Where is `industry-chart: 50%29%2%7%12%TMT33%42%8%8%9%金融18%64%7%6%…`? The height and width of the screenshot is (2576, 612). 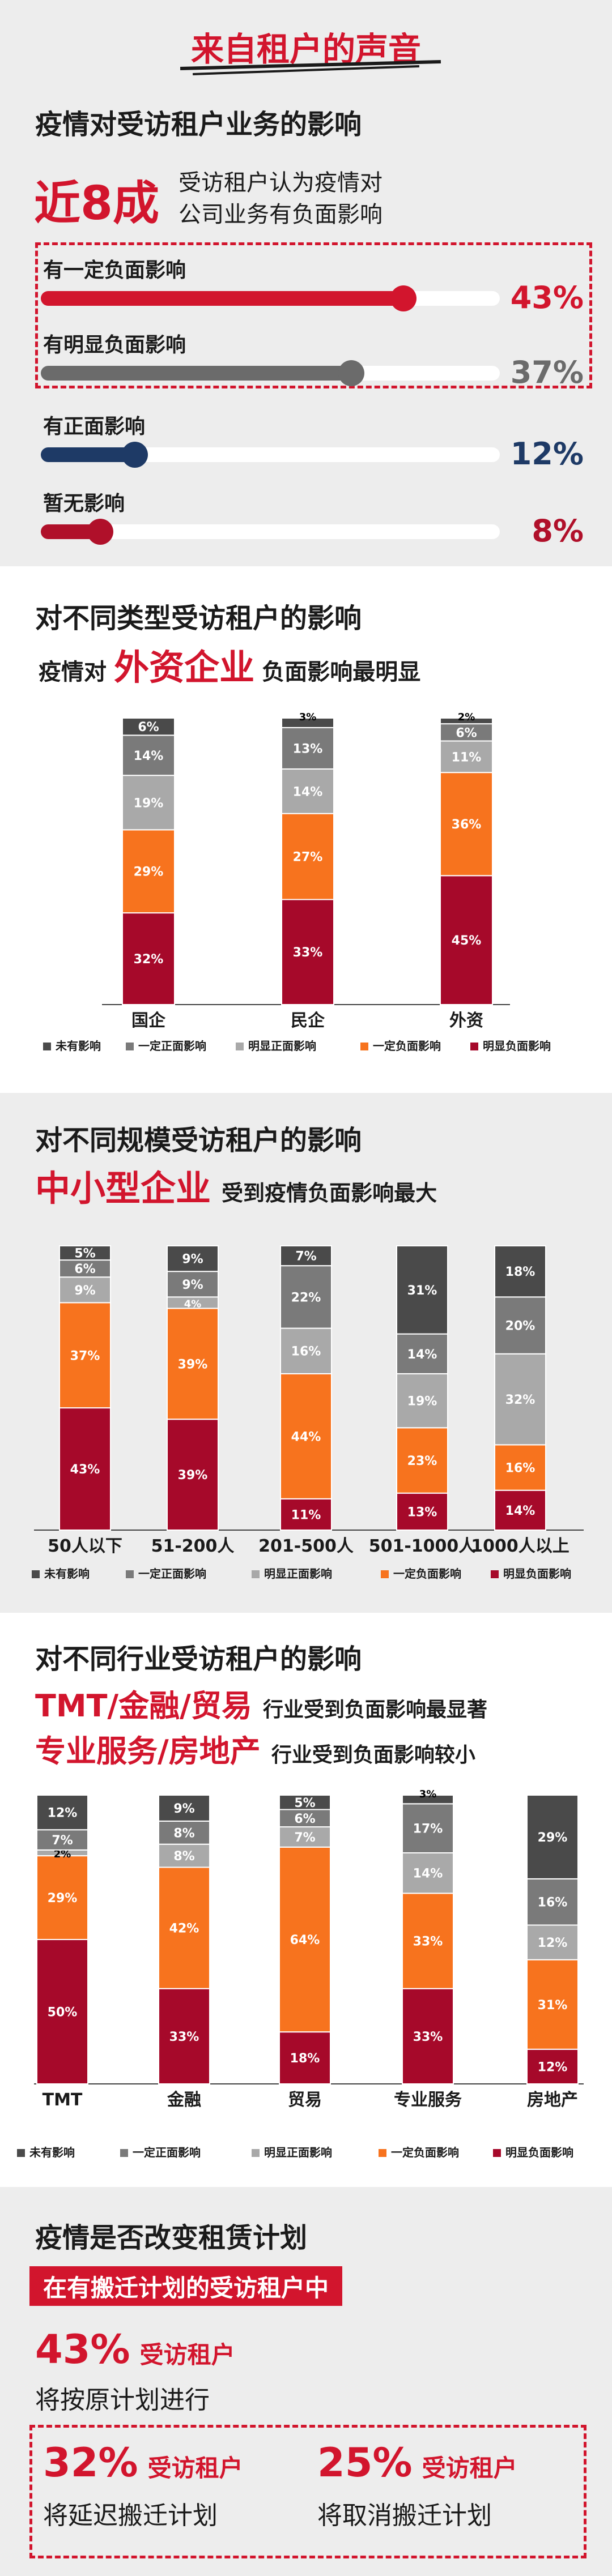 industry-chart: 50%29%2%7%12%TMT33%42%8%8%9%金融18%64%7%6%… is located at coordinates (300, 1973).